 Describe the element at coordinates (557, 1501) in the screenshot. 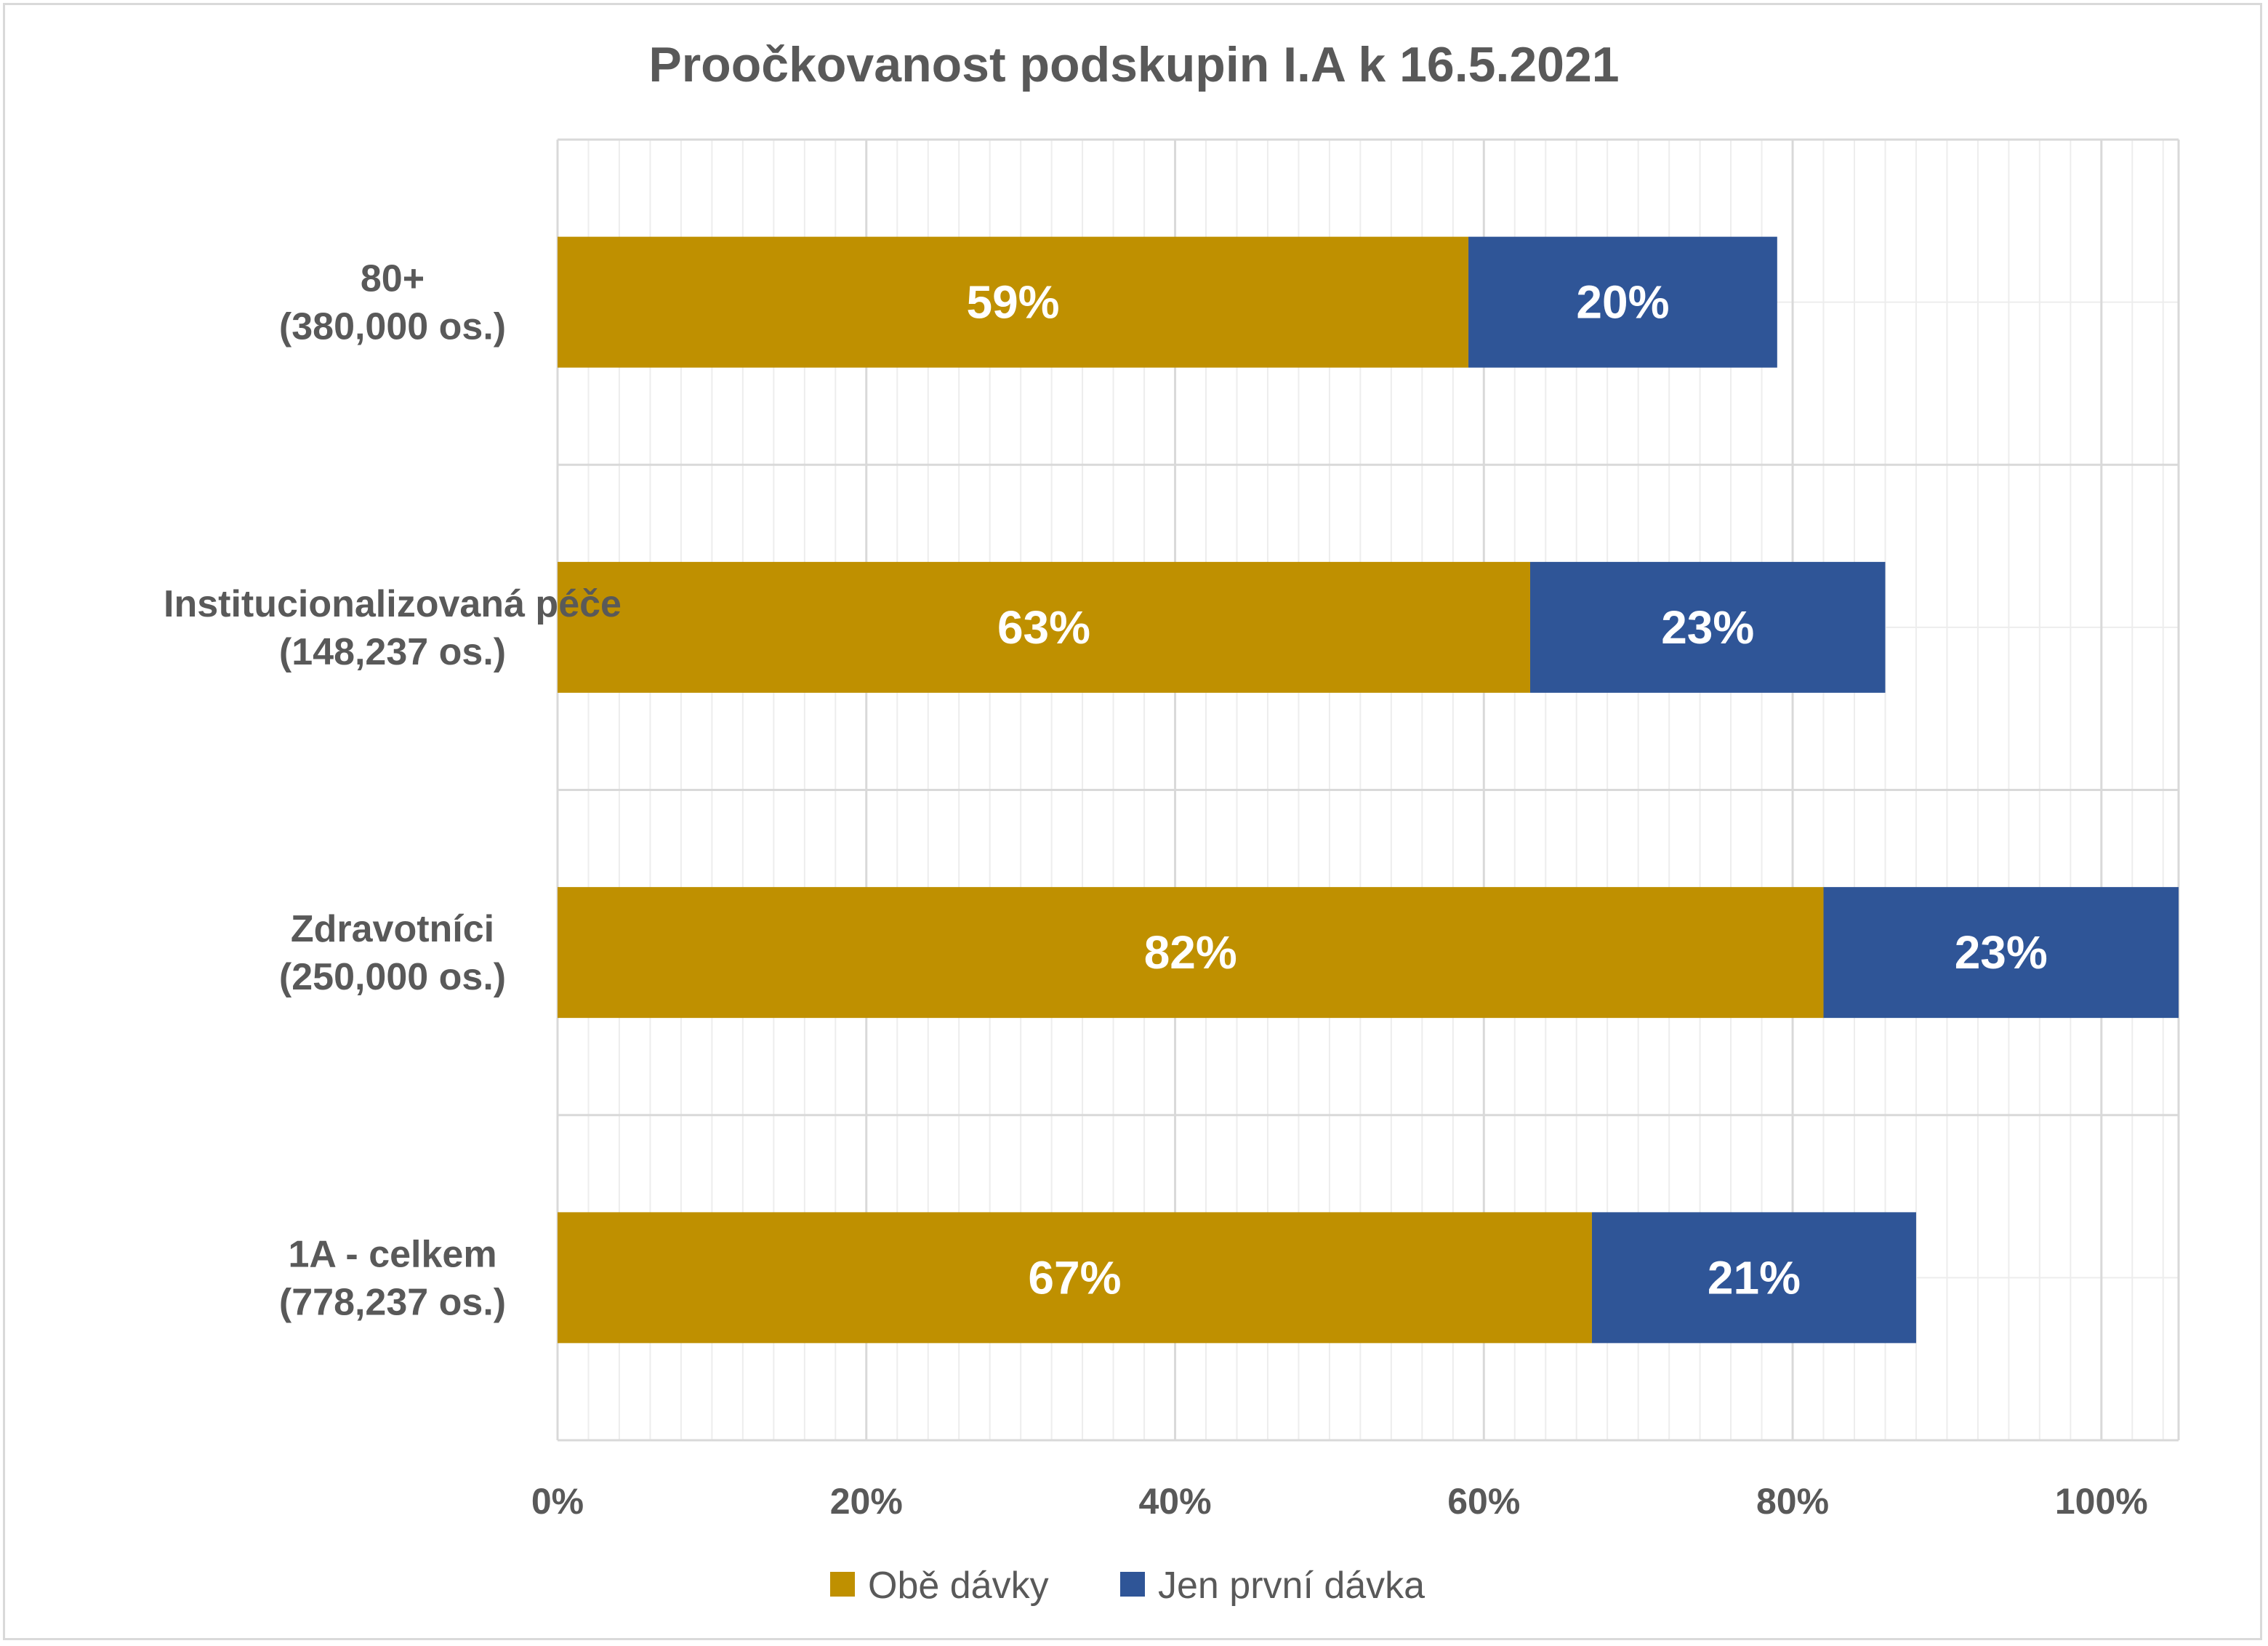

I see `x-tick-label: 0%` at that location.